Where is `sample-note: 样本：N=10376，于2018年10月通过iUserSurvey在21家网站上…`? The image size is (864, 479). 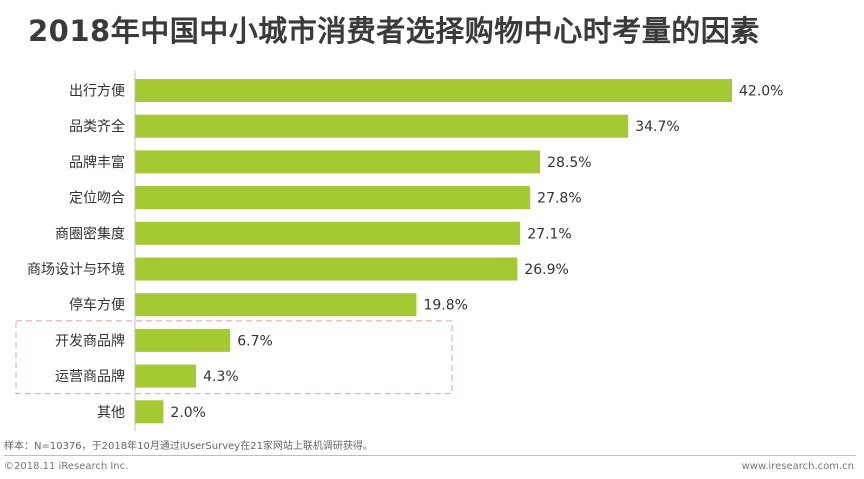
sample-note: 样本：N=10376，于2018年10月通过iUserSurvey在21家网站上… is located at coordinates (188, 446).